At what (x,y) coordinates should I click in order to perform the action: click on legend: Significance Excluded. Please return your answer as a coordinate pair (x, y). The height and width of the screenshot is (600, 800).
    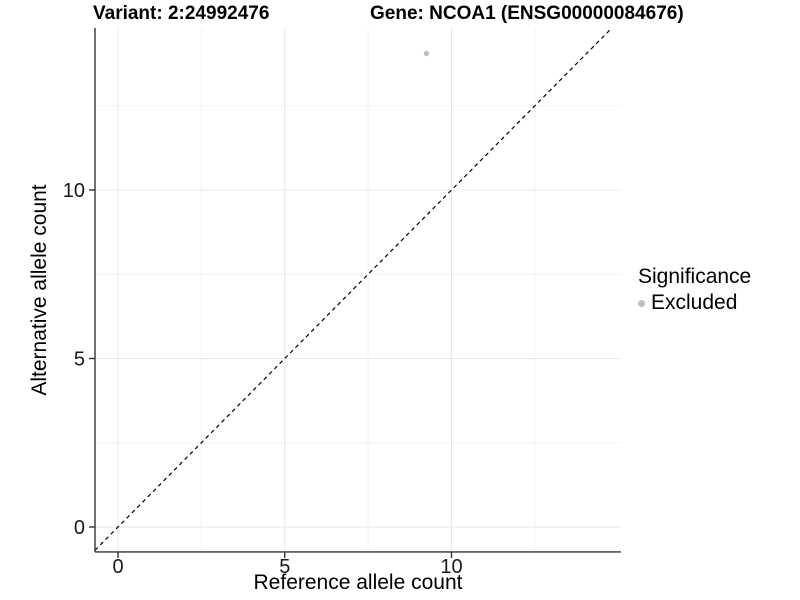
    Looking at the image, I should click on (694, 290).